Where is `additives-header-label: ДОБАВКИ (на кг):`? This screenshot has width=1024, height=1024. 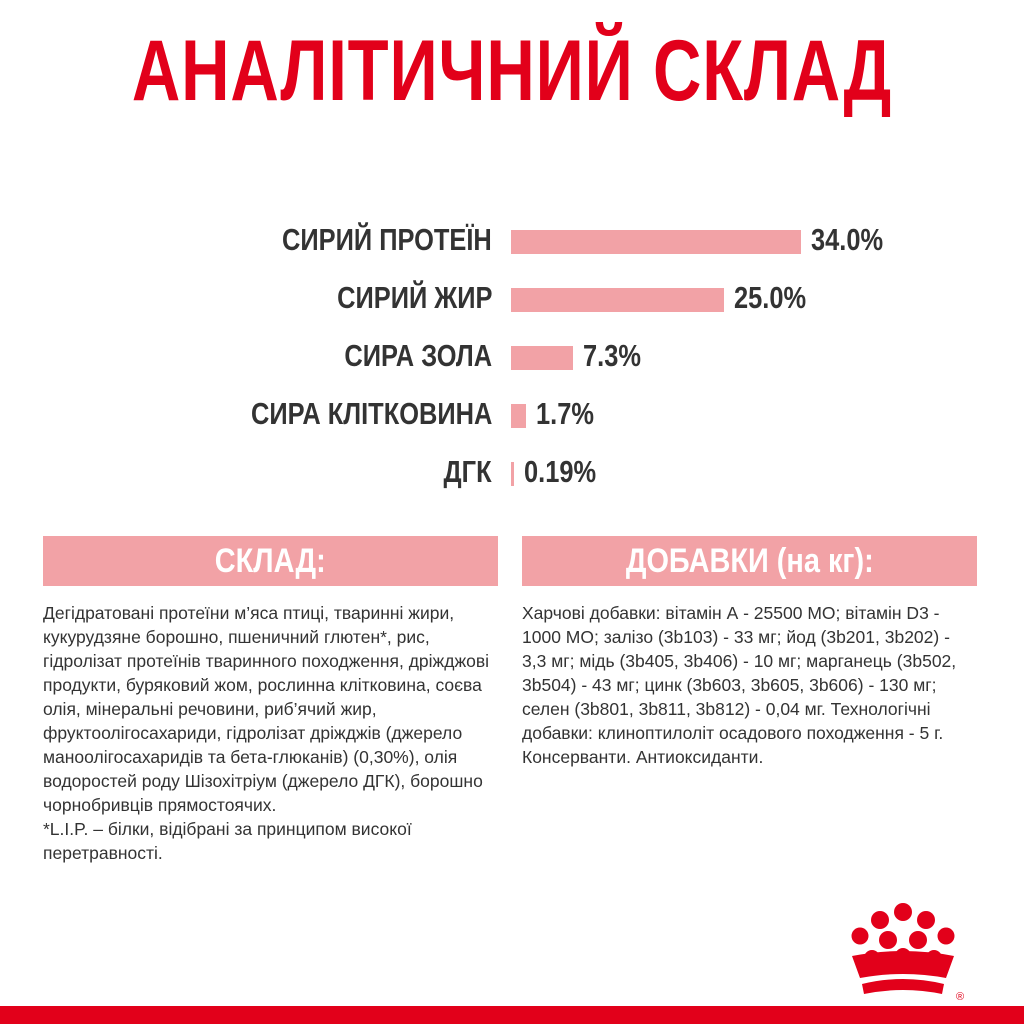 additives-header-label: ДОБАВКИ (на кг): is located at coordinates (749, 561).